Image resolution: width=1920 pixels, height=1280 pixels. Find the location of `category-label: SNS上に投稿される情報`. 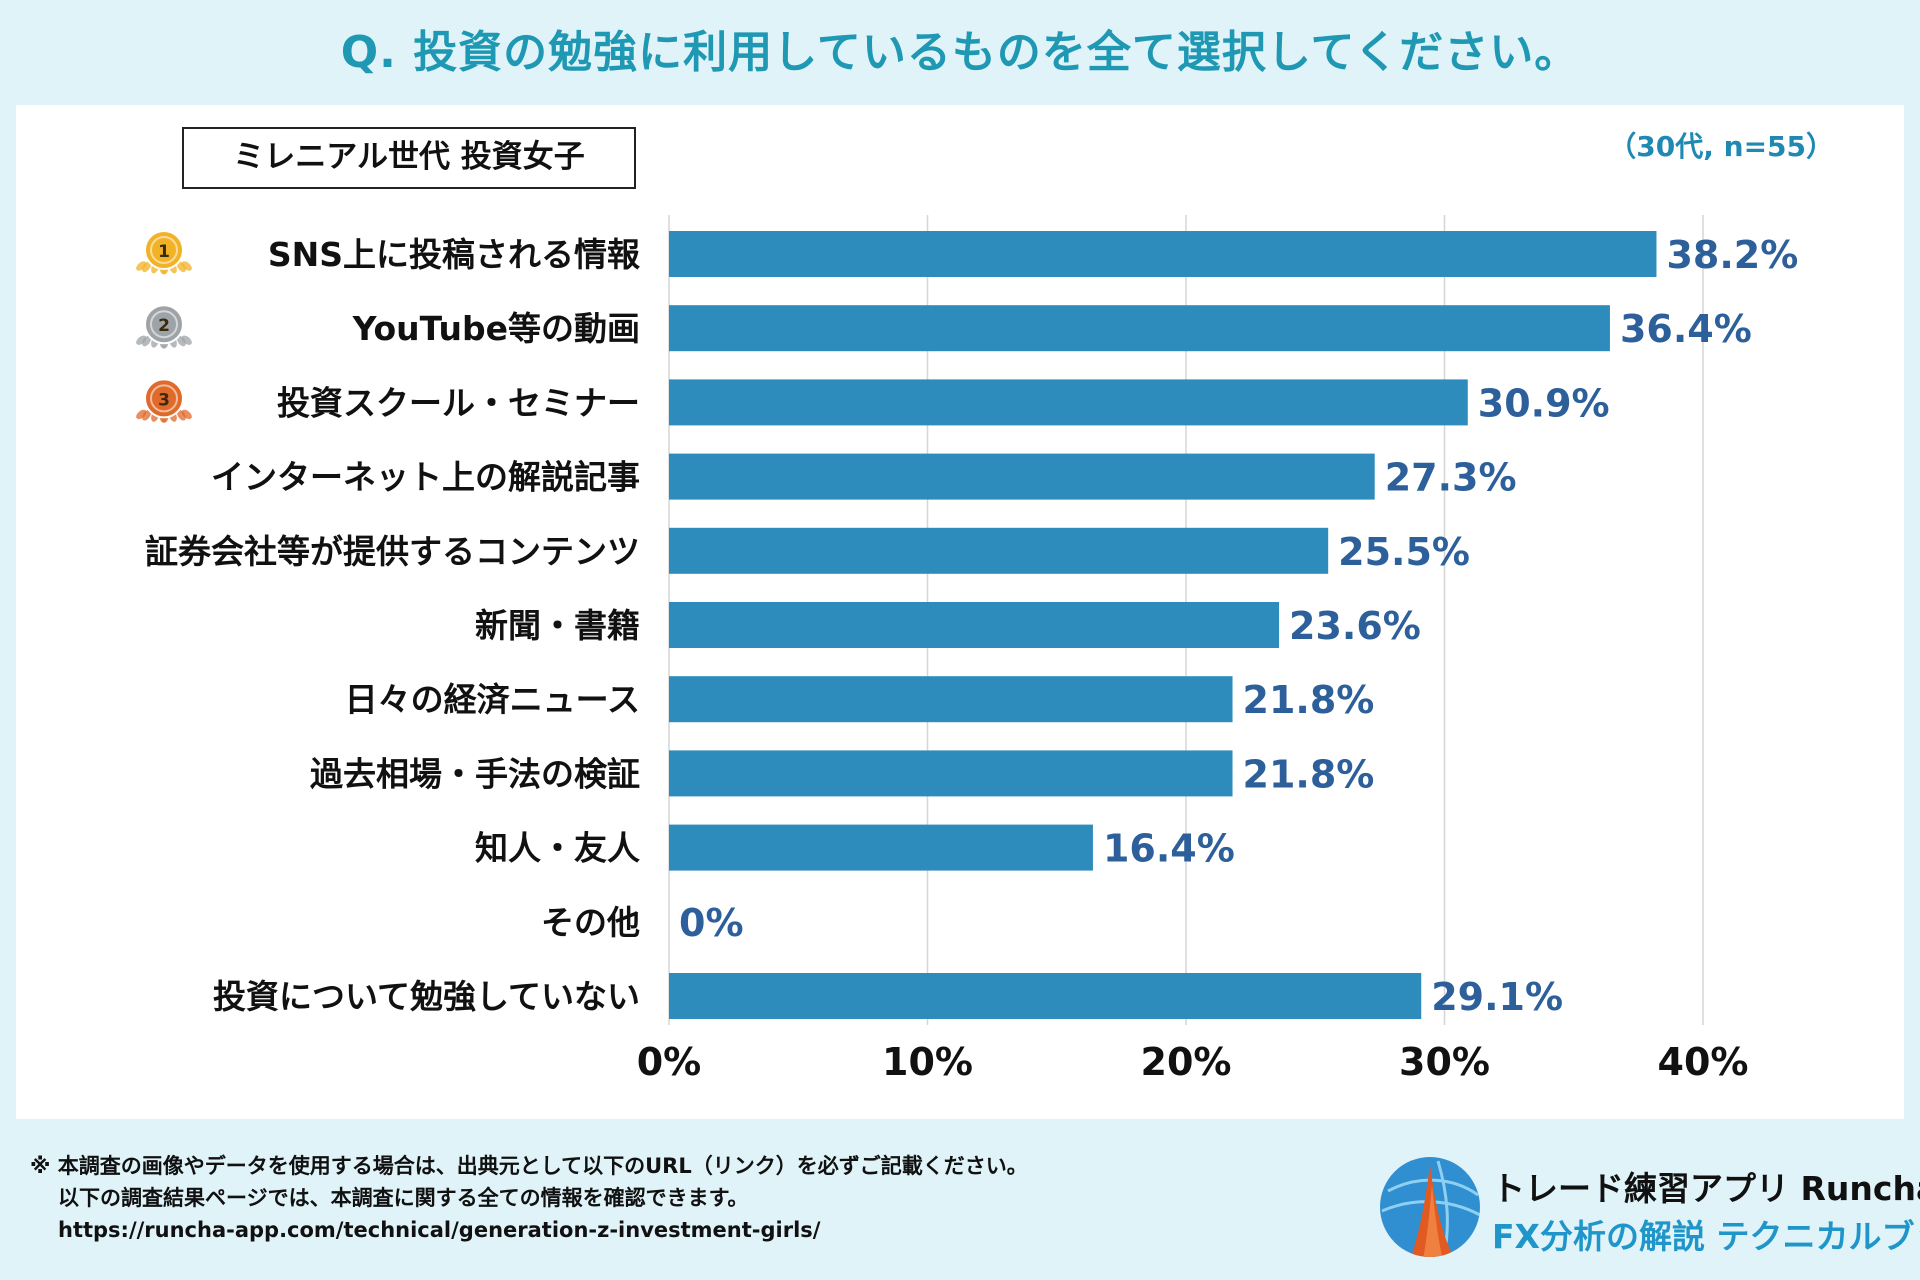

category-label: SNS上に投稿される情報 is located at coordinates (454, 254).